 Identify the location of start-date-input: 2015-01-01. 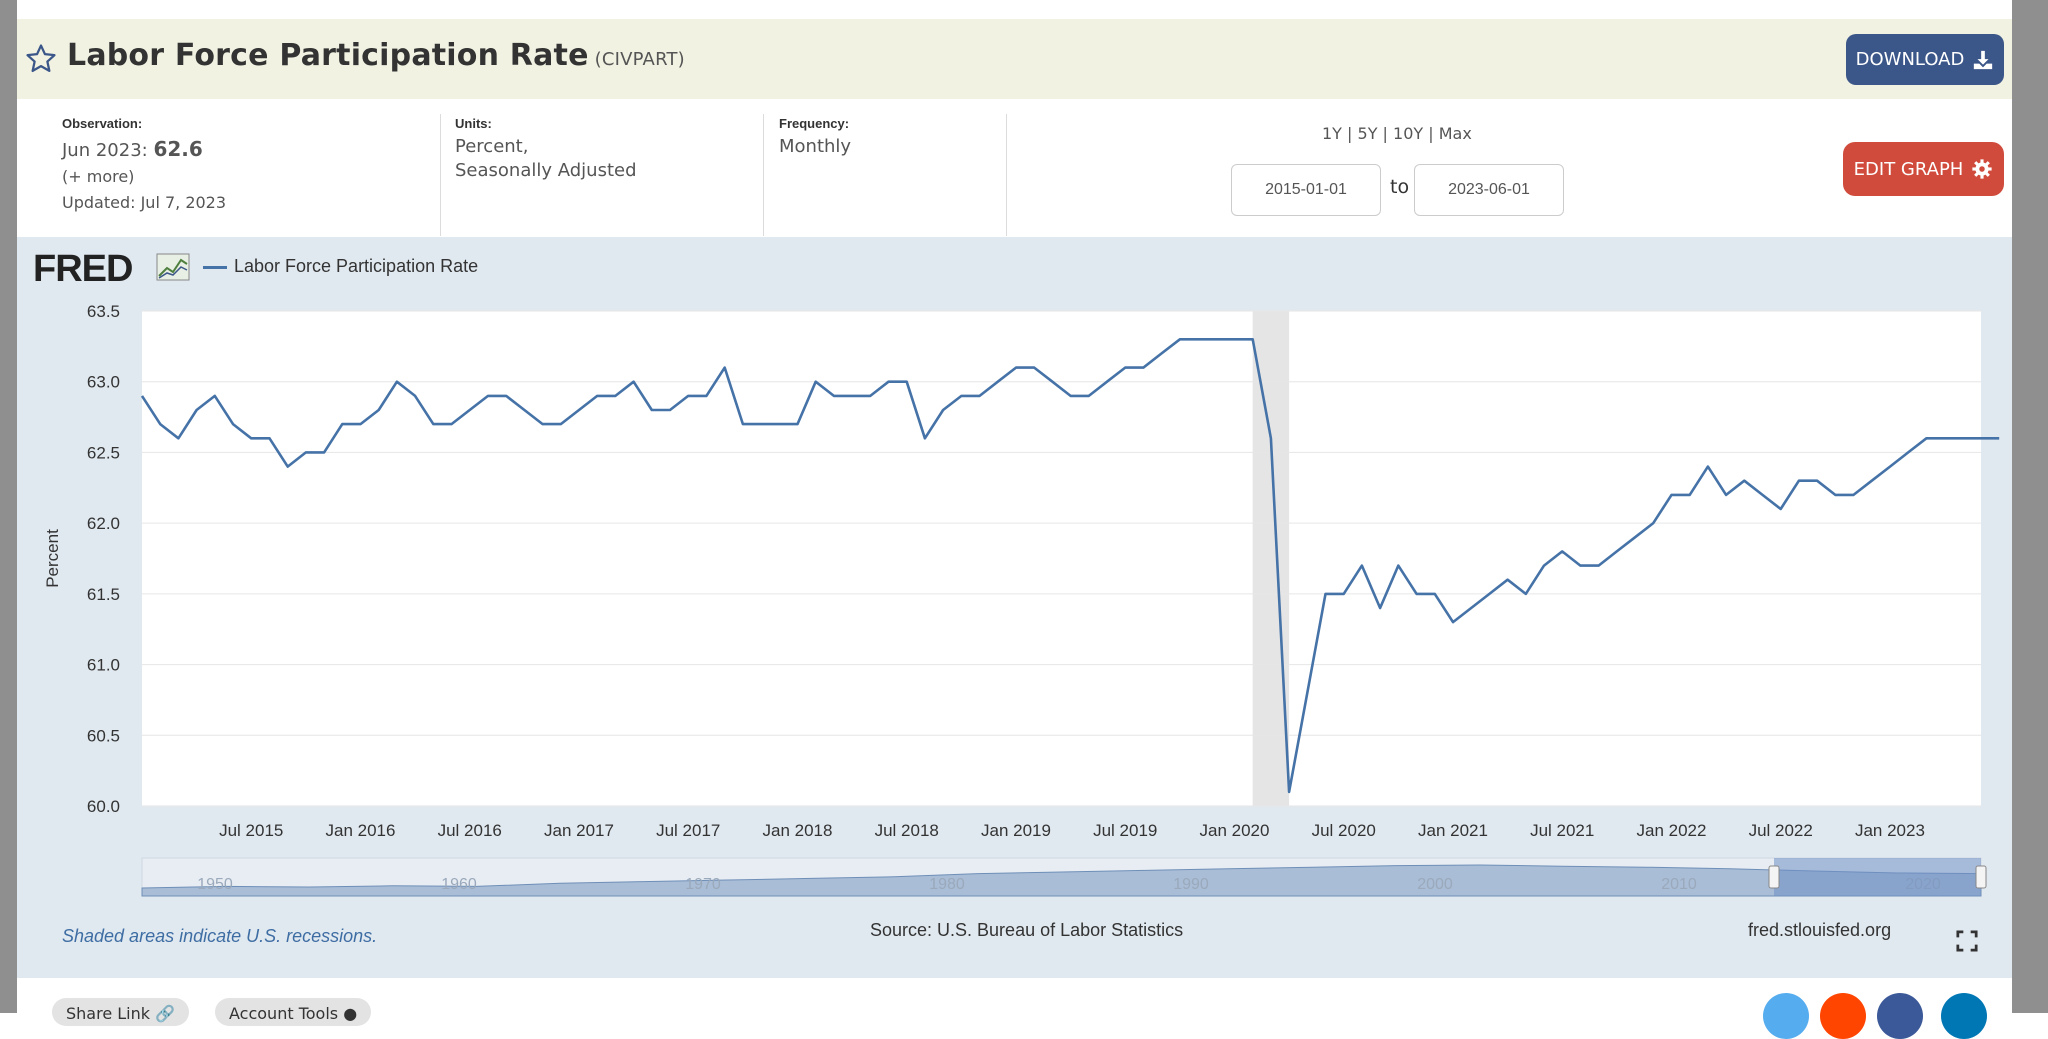
(1306, 190).